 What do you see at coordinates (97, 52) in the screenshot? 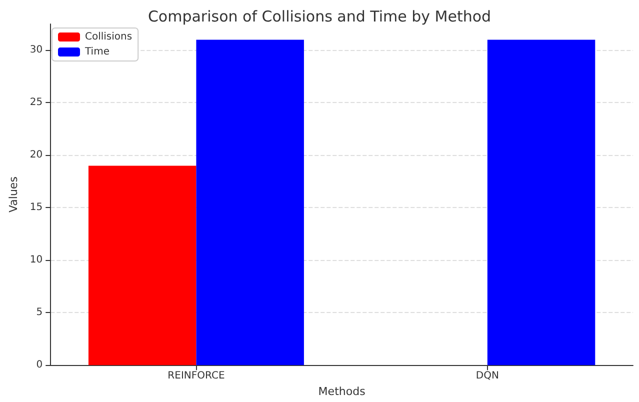
I see `legend-label: Time` at bounding box center [97, 52].